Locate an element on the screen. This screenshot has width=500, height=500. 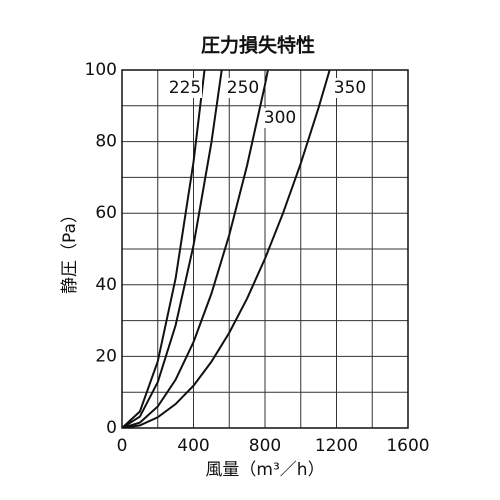
x-axis-label: 風量（m³／h） is located at coordinates (264, 470).